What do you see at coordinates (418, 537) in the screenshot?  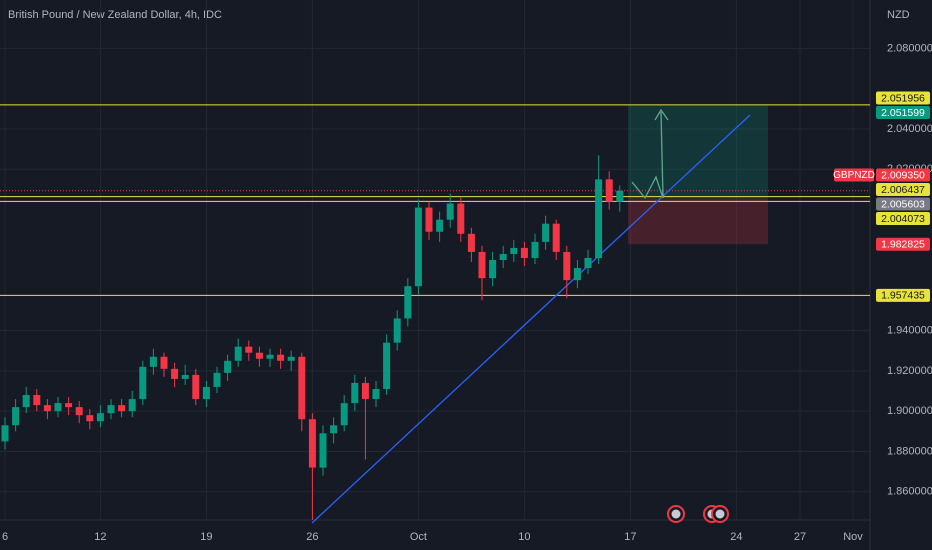 I see `x-tick-label: Oct` at bounding box center [418, 537].